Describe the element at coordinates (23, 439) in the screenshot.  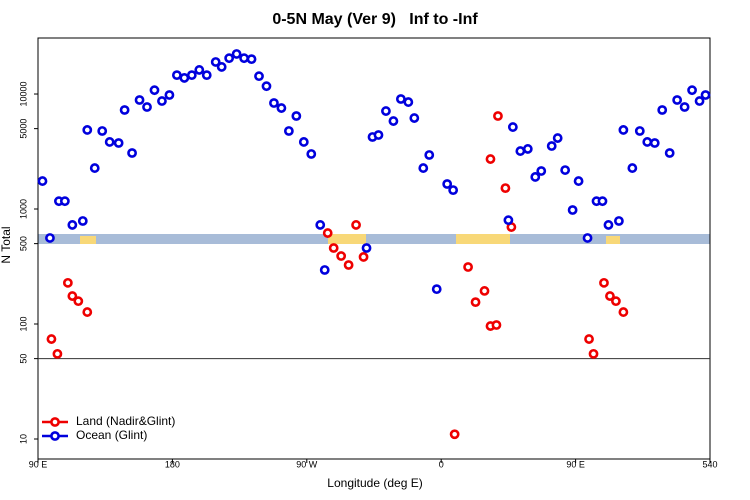
I see `y-tick-label: 10` at that location.